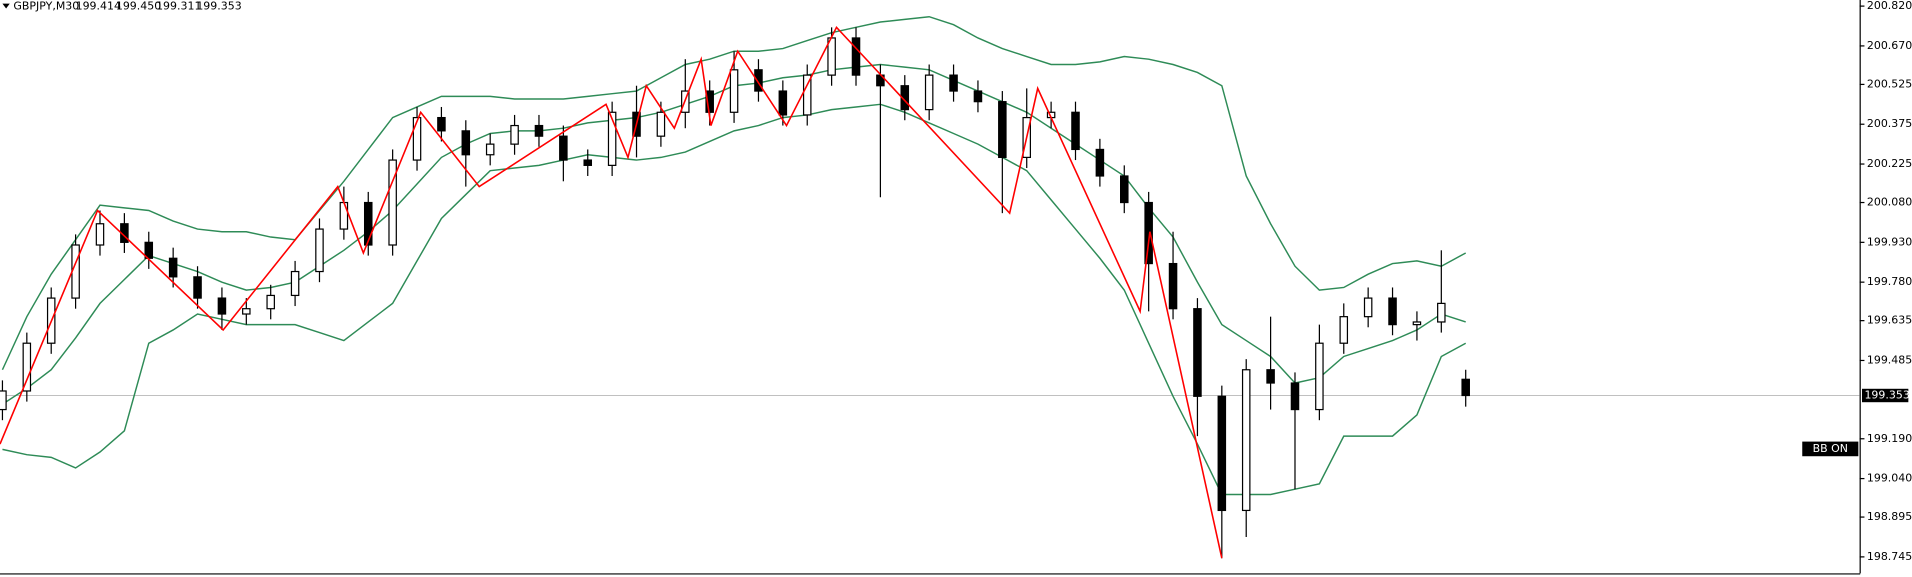 The width and height of the screenshot is (1912, 577). I want to click on y-tick-label: 199.485, so click(1889, 359).